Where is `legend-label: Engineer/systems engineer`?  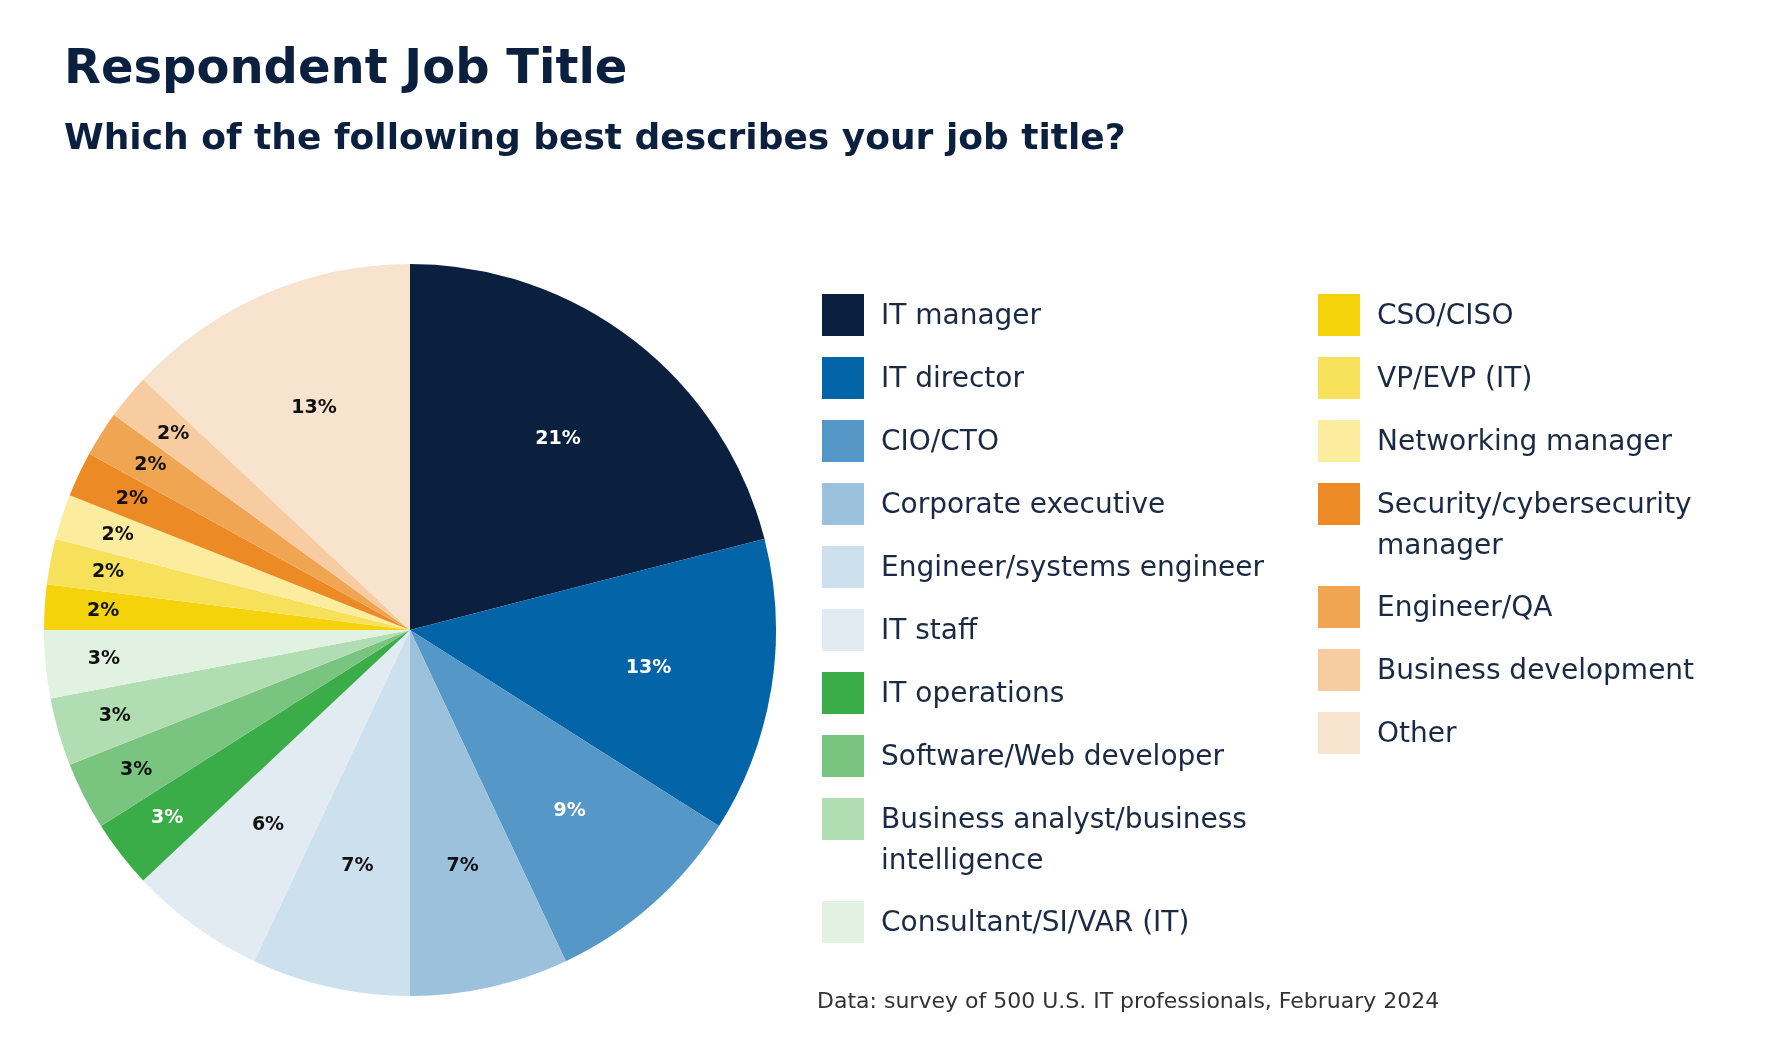 legend-label: Engineer/systems engineer is located at coordinates (1073, 567).